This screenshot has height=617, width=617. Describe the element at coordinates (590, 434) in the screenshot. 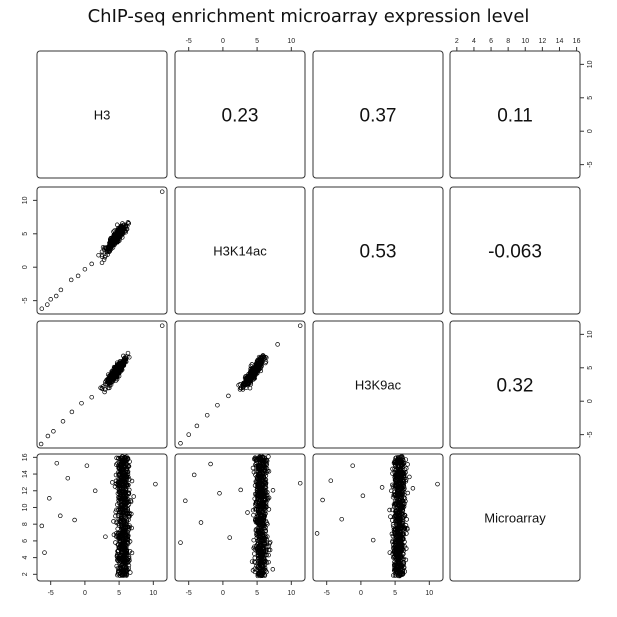

I see `y-tick-label: -5` at that location.